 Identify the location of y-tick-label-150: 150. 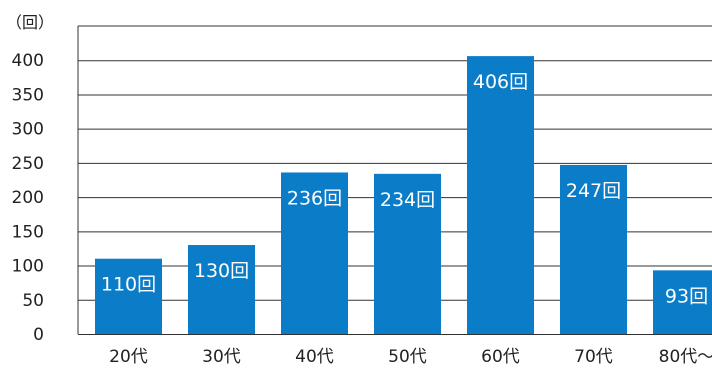
(28, 232).